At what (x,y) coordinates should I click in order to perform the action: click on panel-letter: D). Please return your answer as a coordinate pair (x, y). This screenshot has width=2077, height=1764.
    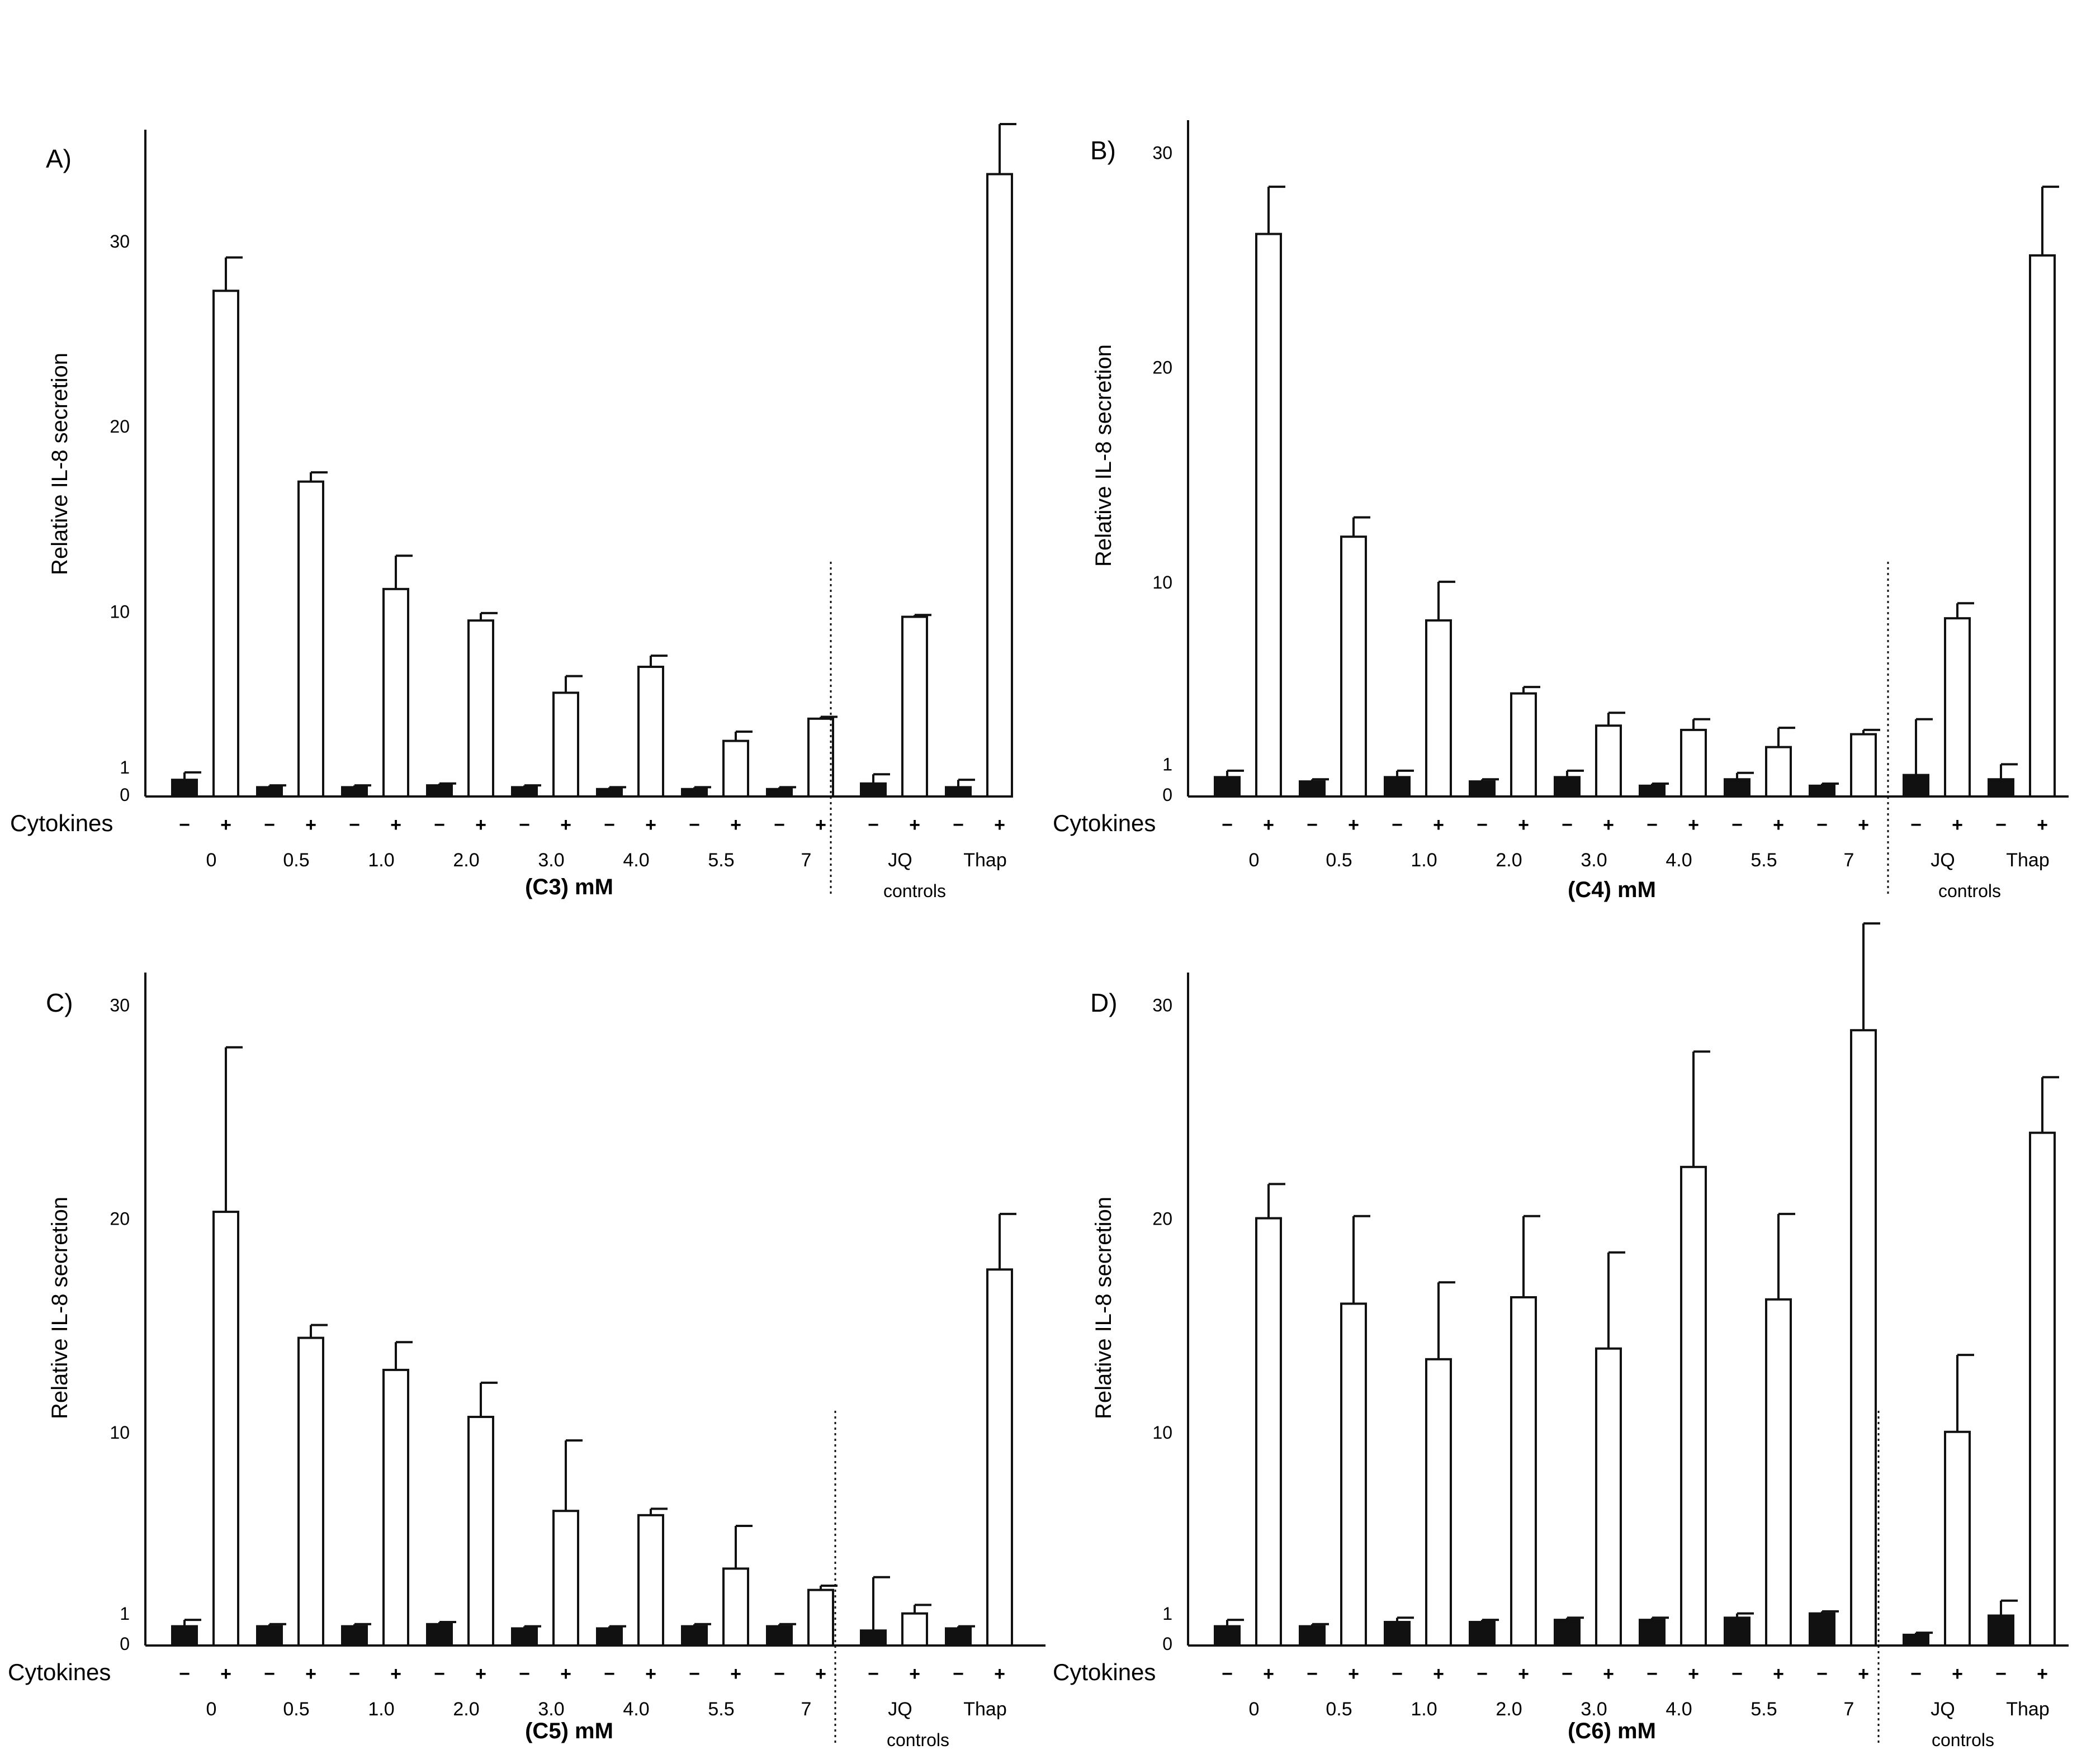
    Looking at the image, I should click on (1104, 1002).